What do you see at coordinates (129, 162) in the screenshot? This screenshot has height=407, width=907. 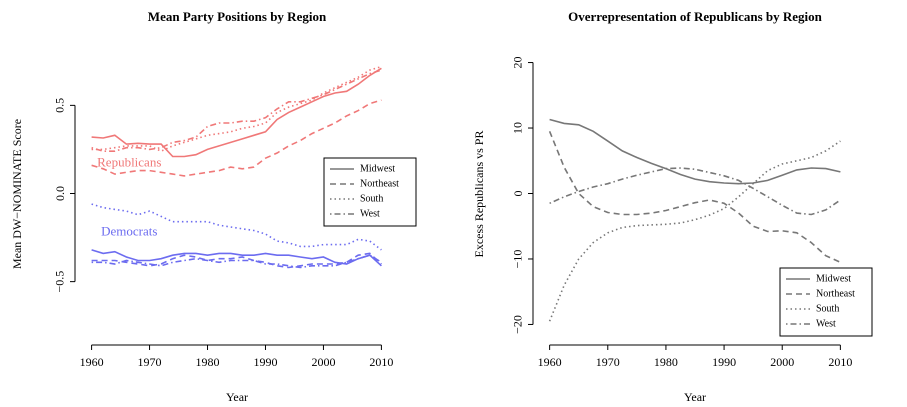 I see `group-label: Republicans` at bounding box center [129, 162].